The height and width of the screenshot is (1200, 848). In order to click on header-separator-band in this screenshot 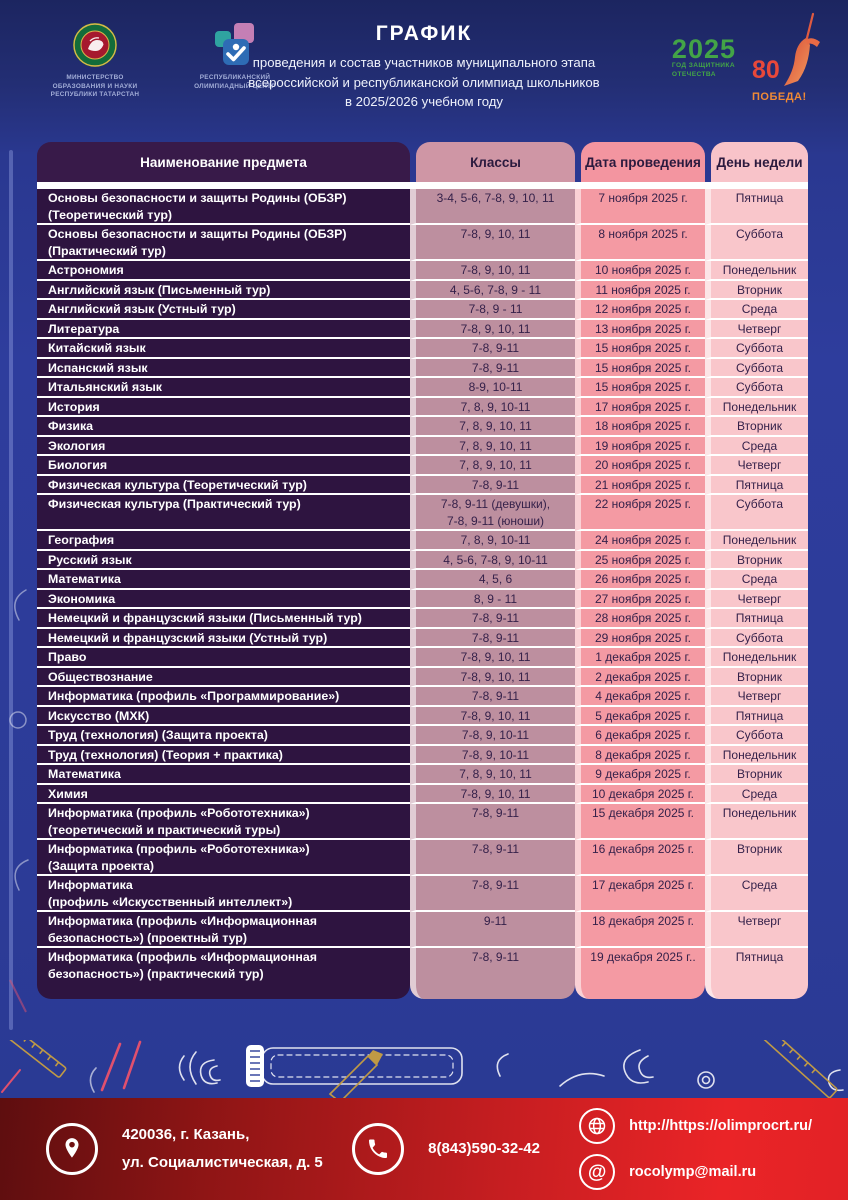, I will do `click(422, 185)`.